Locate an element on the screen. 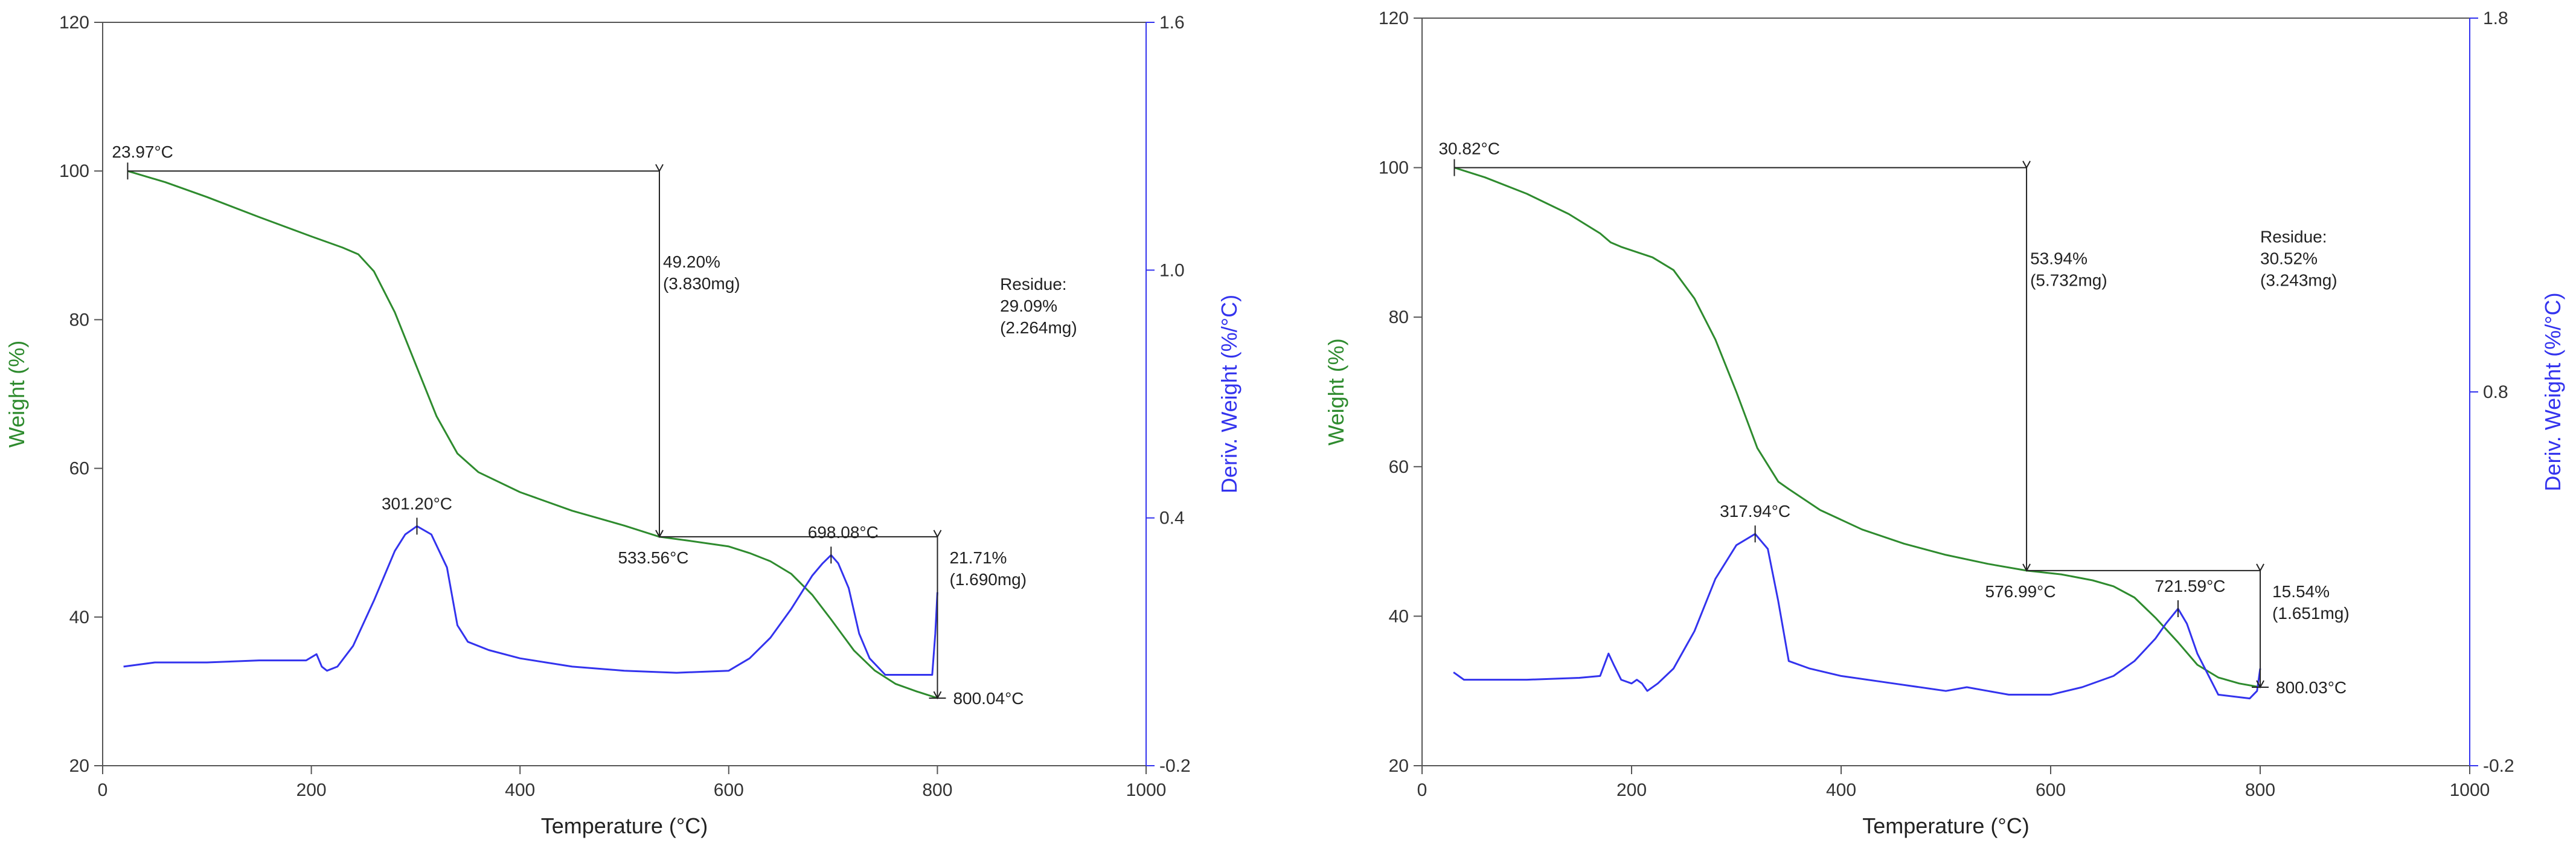 This screenshot has height=843, width=2576. step1-pct-label: 49.20% is located at coordinates (691, 261).